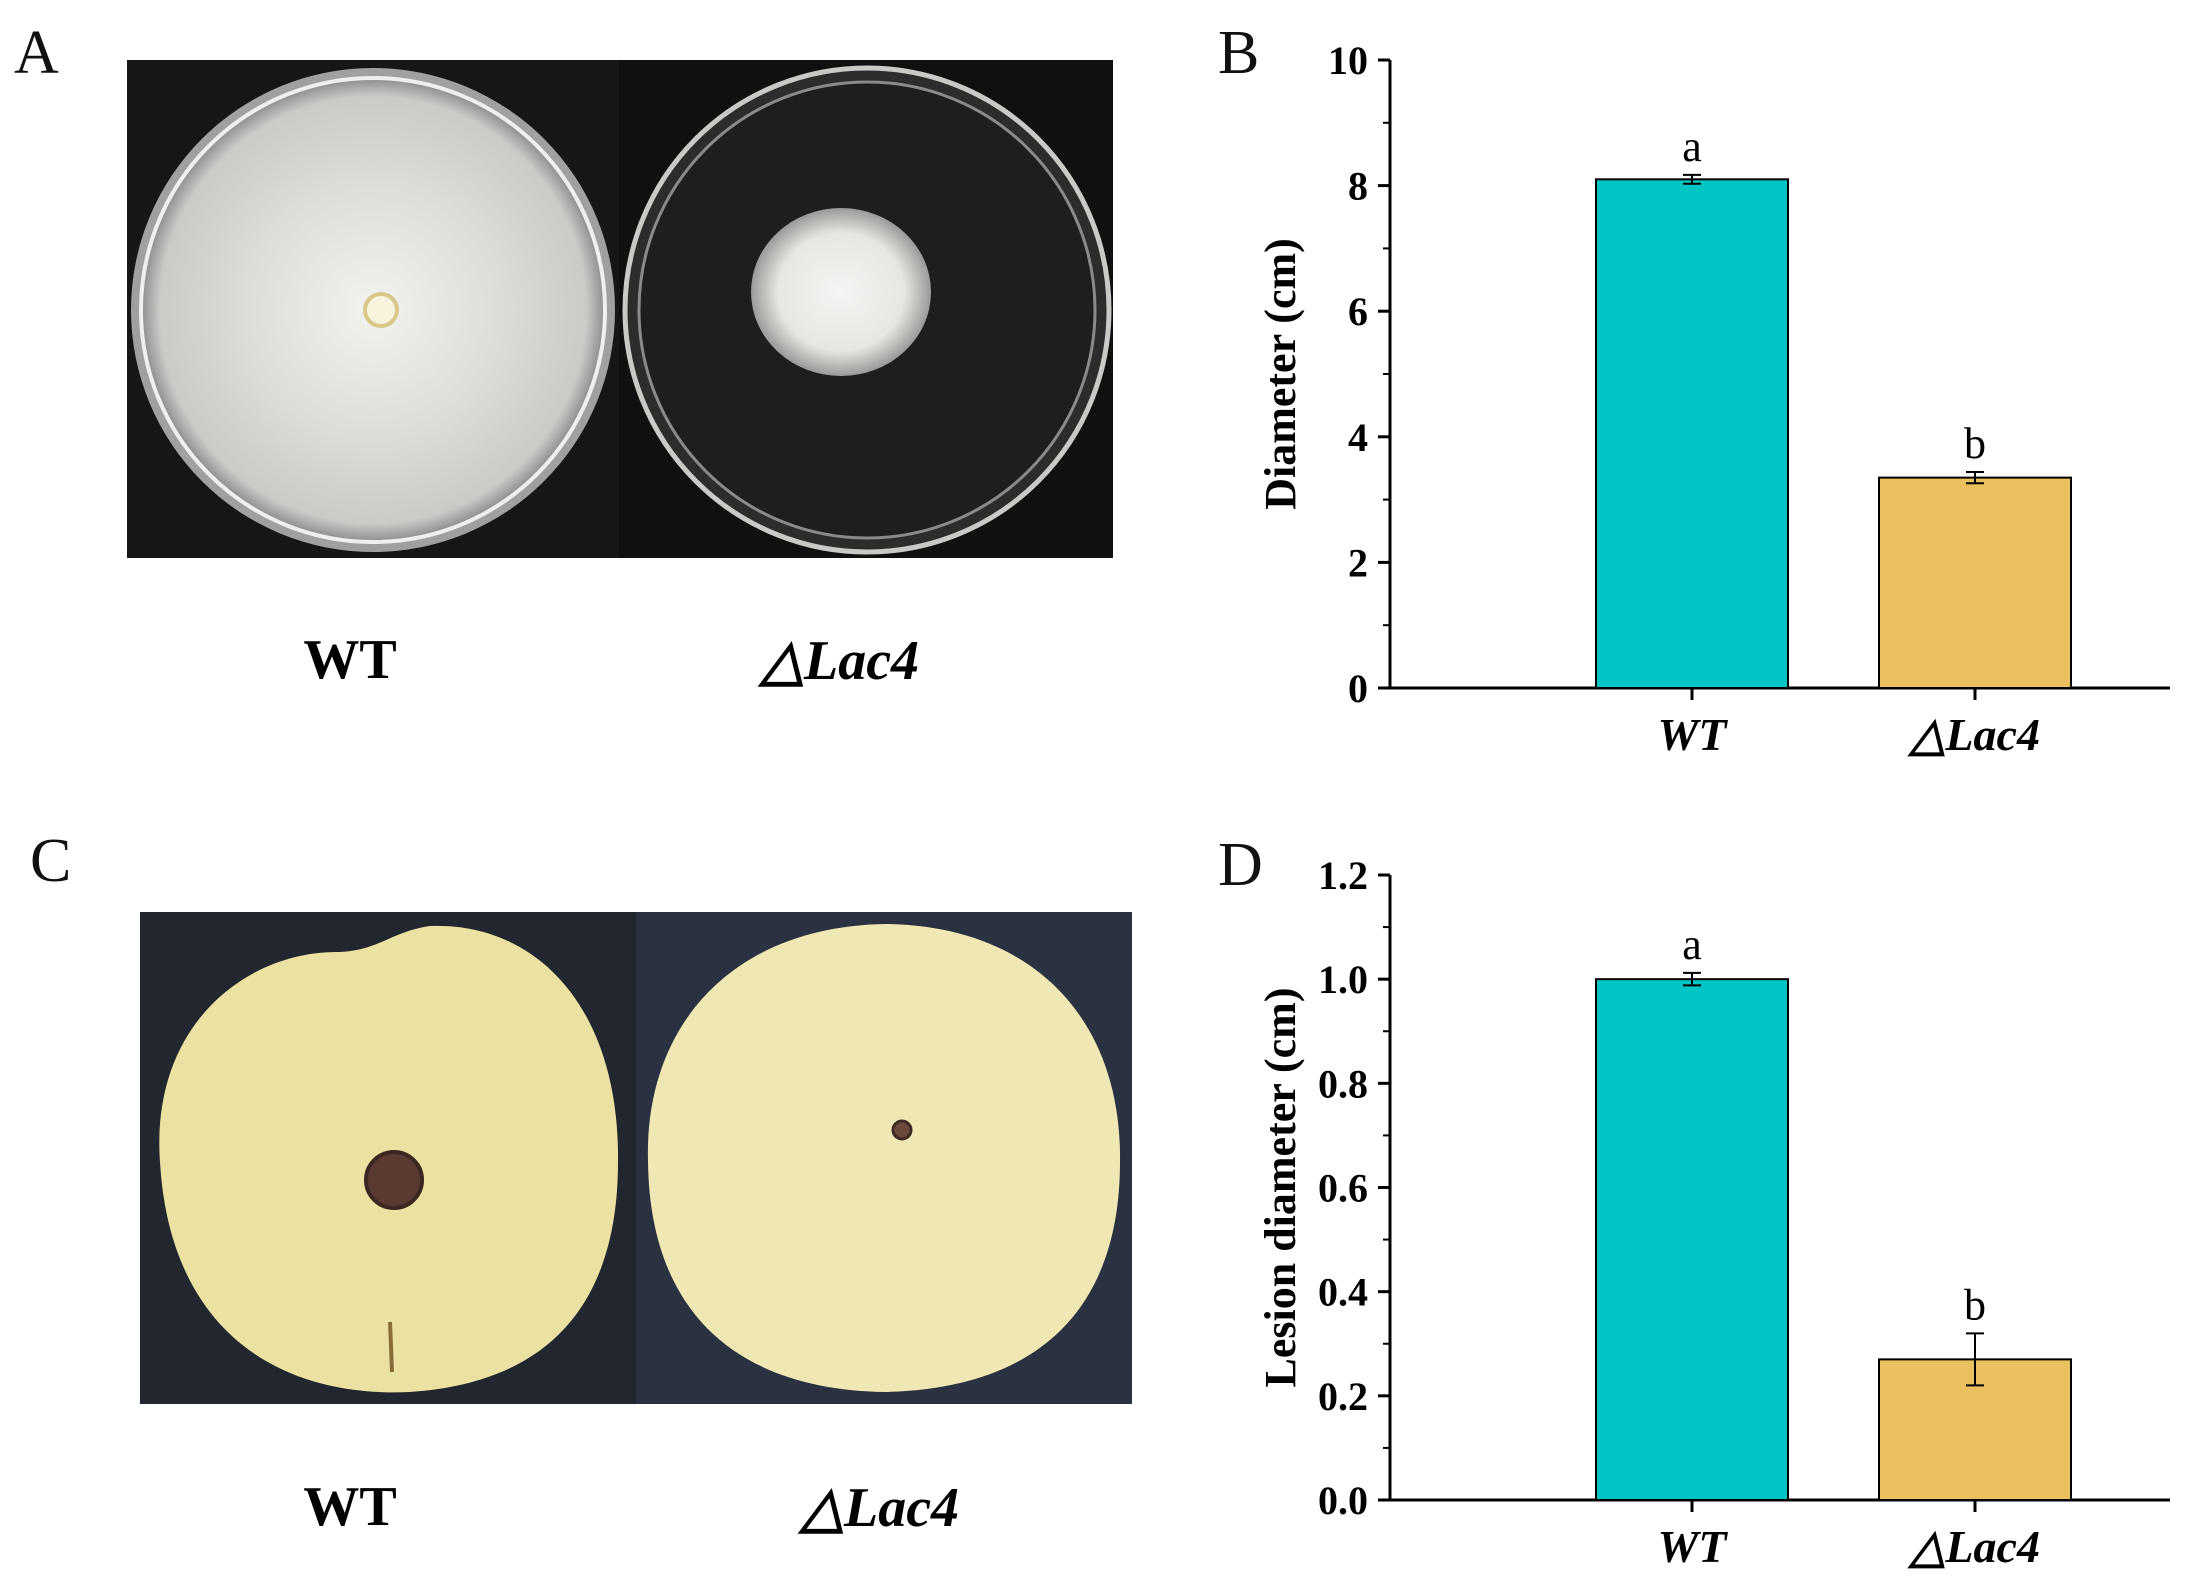  I want to click on label-a-wt: WT, so click(350, 660).